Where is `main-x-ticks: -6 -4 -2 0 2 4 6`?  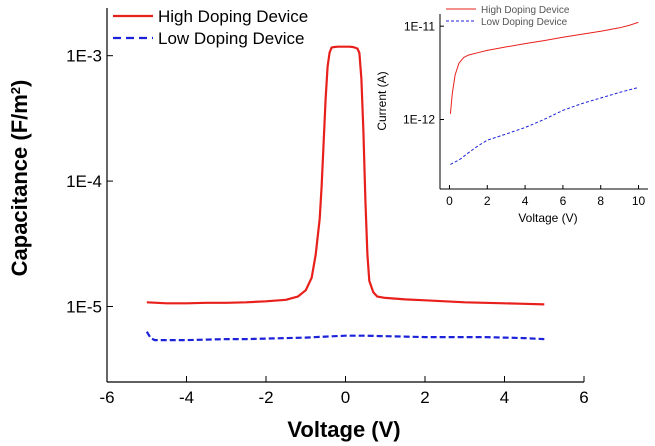
main-x-ticks: -6 -4 -2 0 2 4 6 is located at coordinates (344, 391).